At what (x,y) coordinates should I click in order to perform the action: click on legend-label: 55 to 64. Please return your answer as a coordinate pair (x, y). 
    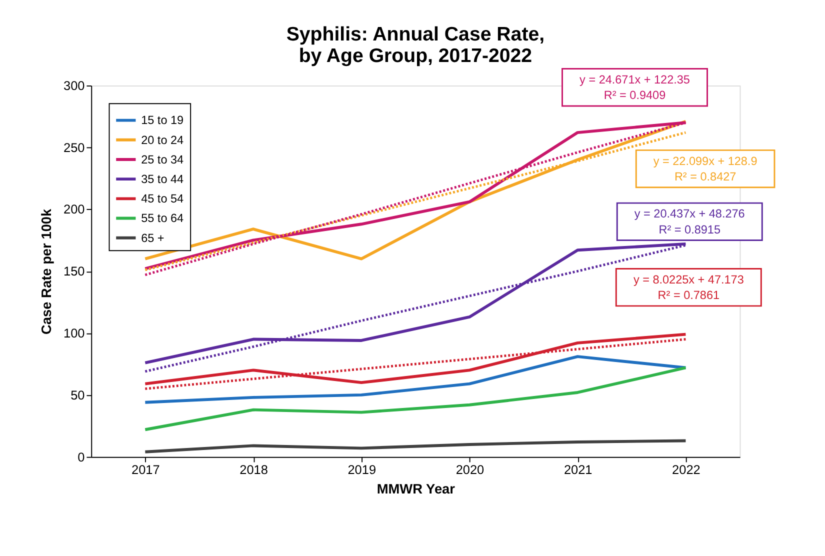
    Looking at the image, I should click on (162, 219).